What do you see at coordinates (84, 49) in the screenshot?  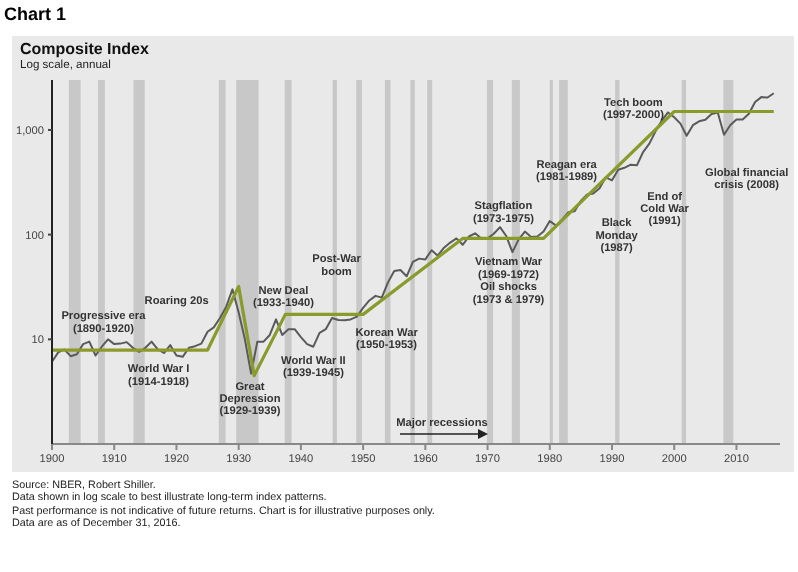 I see `chart-subtitle: Composite Index` at bounding box center [84, 49].